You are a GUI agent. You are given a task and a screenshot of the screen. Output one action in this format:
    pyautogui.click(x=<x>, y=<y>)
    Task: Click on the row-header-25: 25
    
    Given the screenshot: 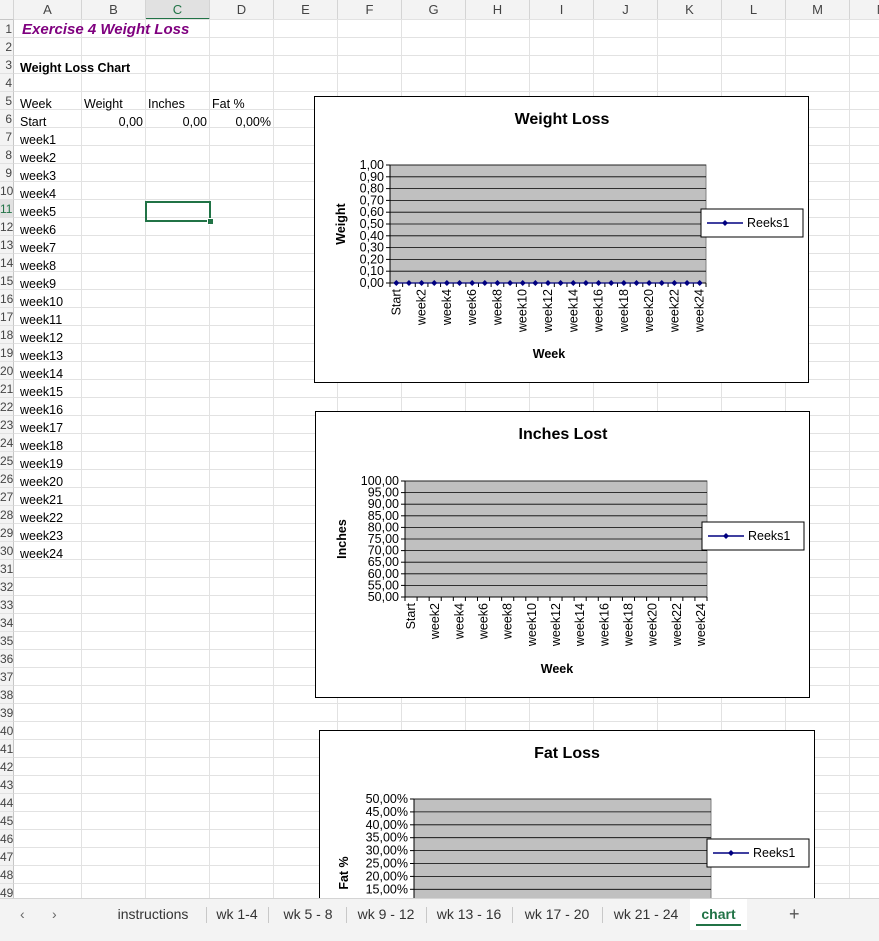 What is the action you would take?
    pyautogui.click(x=7, y=461)
    